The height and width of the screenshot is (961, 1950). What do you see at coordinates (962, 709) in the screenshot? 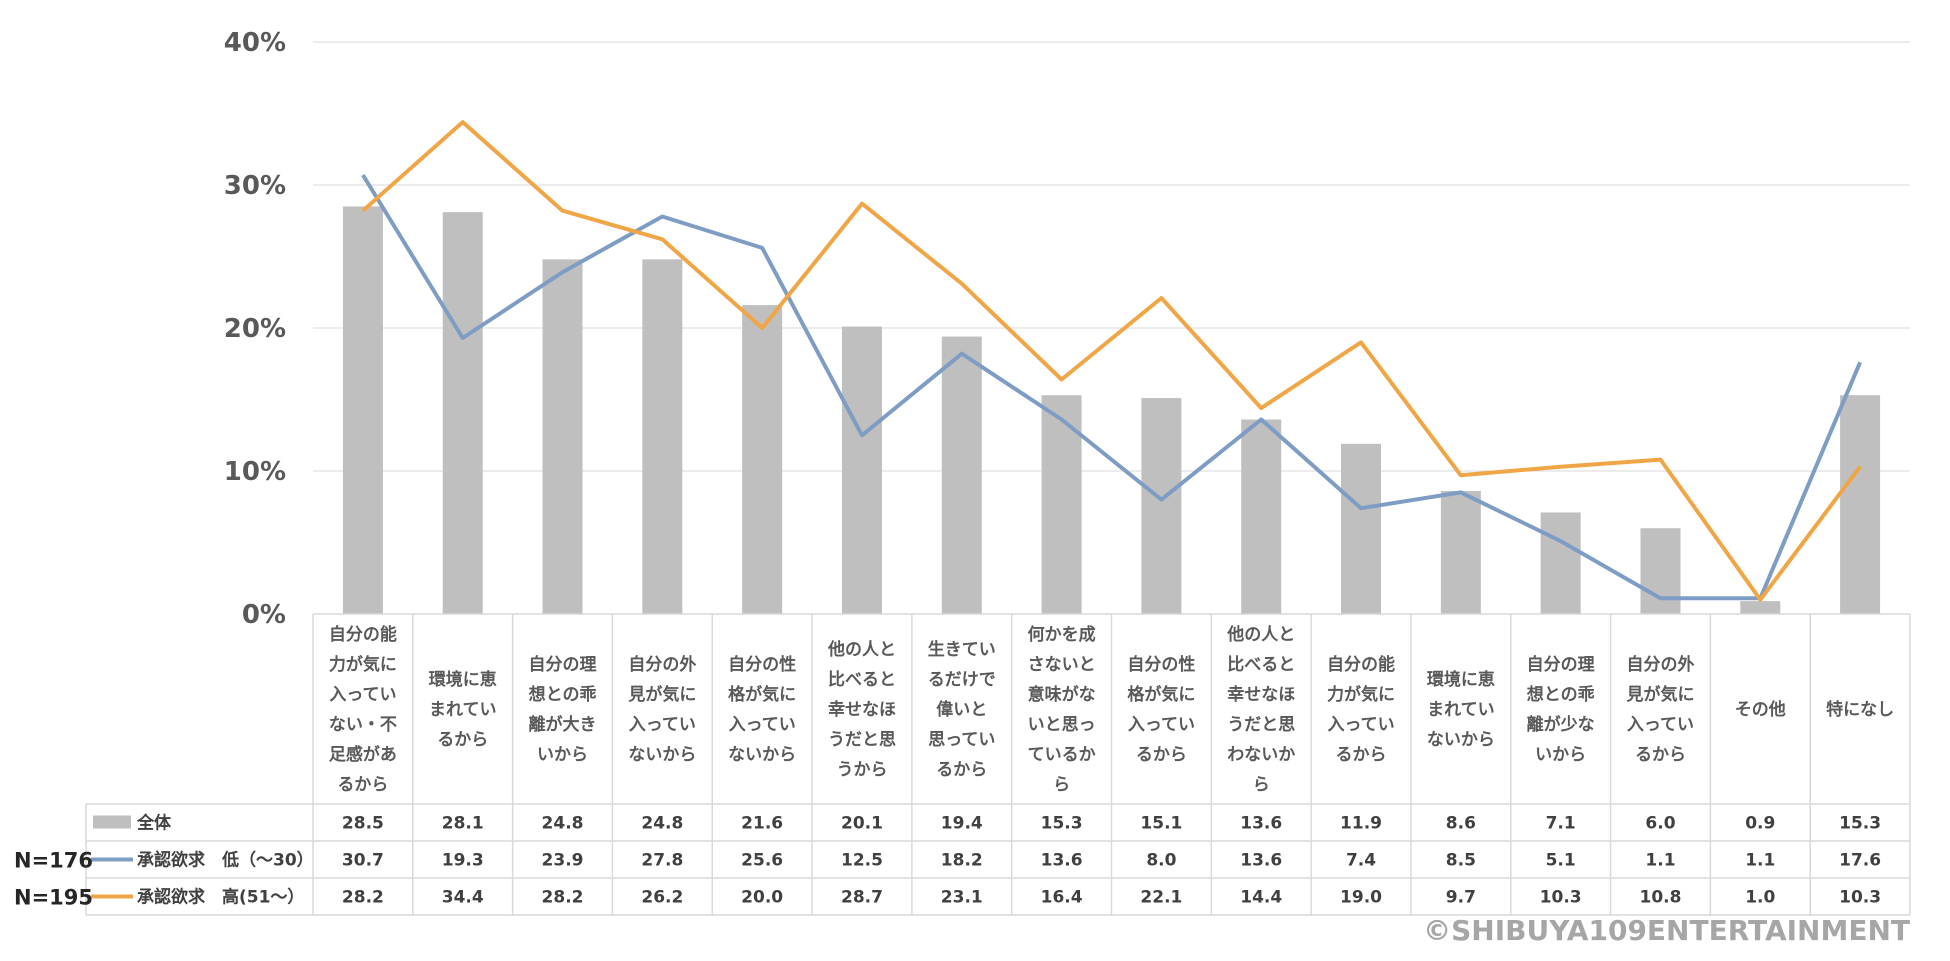
I see `category-label: 生きているだけで偉いと思っているから` at bounding box center [962, 709].